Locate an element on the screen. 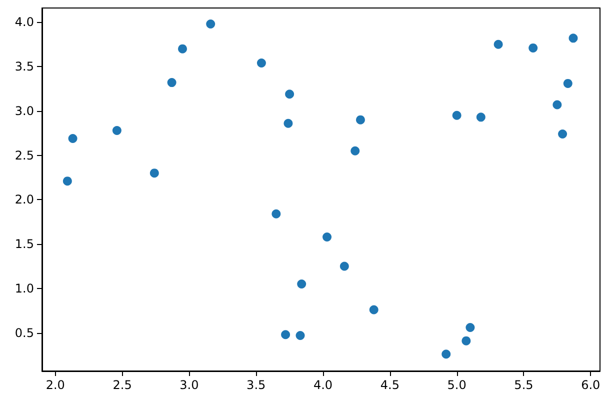  y-tick-label: 3.0 is located at coordinates (24, 111).